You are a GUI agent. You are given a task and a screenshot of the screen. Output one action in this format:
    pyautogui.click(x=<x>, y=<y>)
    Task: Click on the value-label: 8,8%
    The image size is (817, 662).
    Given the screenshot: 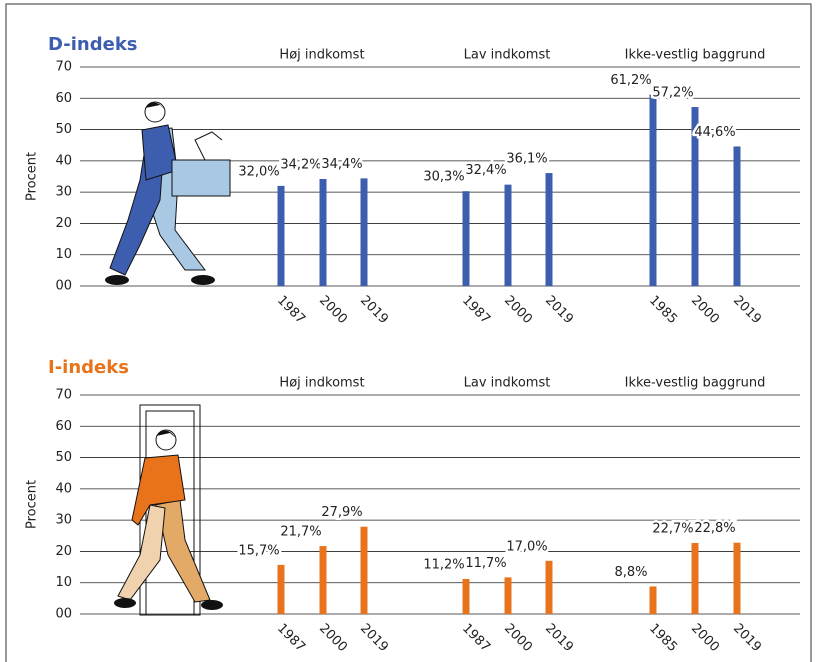 What is the action you would take?
    pyautogui.click(x=630, y=572)
    